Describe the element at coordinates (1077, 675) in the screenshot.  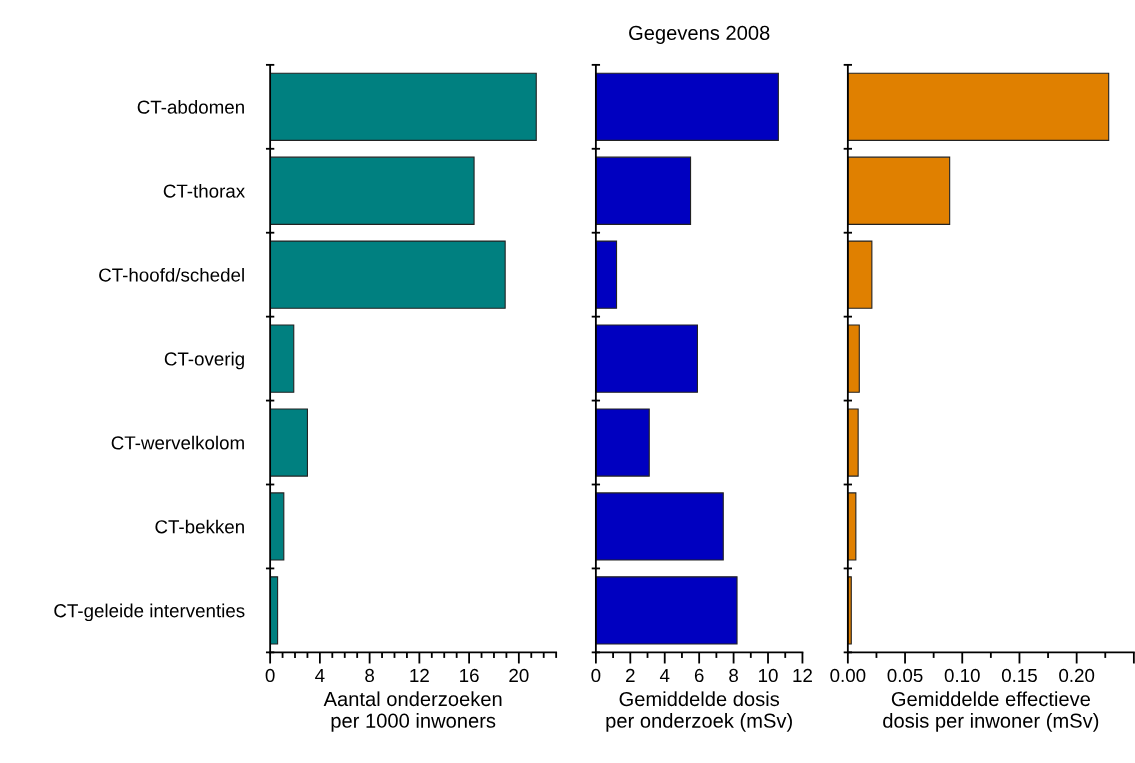
I see `x-tick-label: 0.20` at that location.